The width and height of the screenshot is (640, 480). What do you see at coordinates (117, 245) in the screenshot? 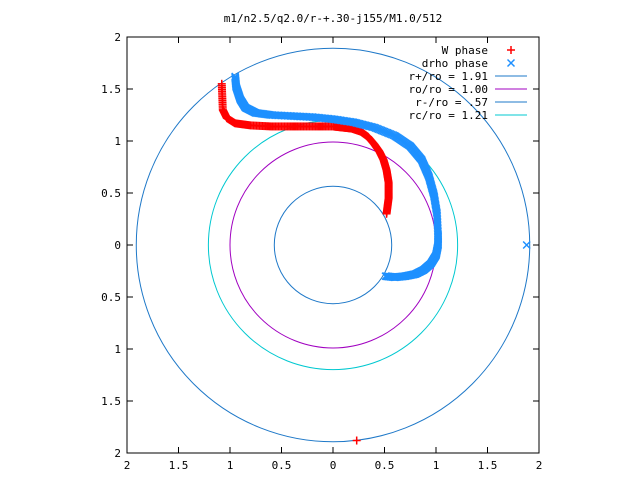
I see `y-tick-label: 0` at bounding box center [117, 245].